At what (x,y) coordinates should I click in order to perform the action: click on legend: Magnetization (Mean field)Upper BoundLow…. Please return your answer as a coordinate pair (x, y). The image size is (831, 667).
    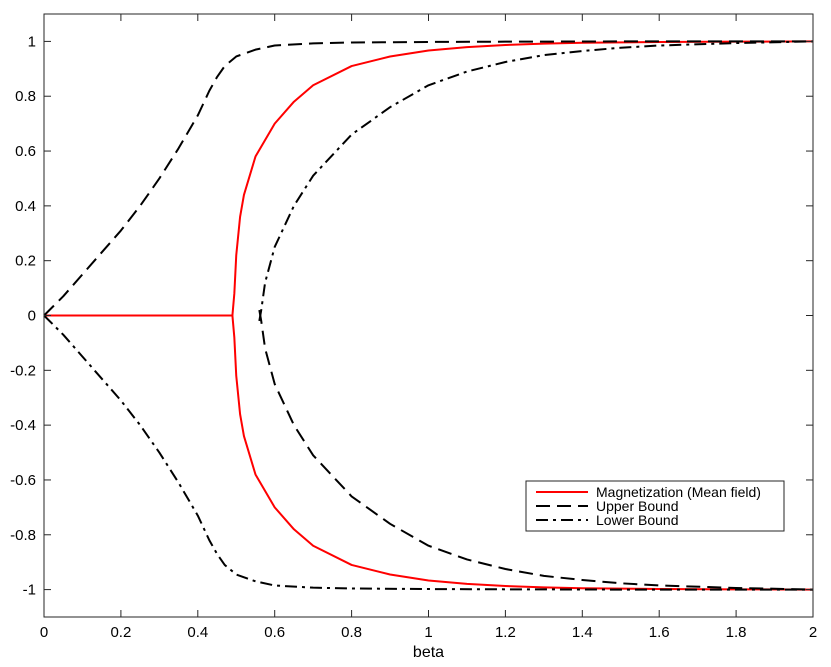
    Looking at the image, I should click on (655, 506).